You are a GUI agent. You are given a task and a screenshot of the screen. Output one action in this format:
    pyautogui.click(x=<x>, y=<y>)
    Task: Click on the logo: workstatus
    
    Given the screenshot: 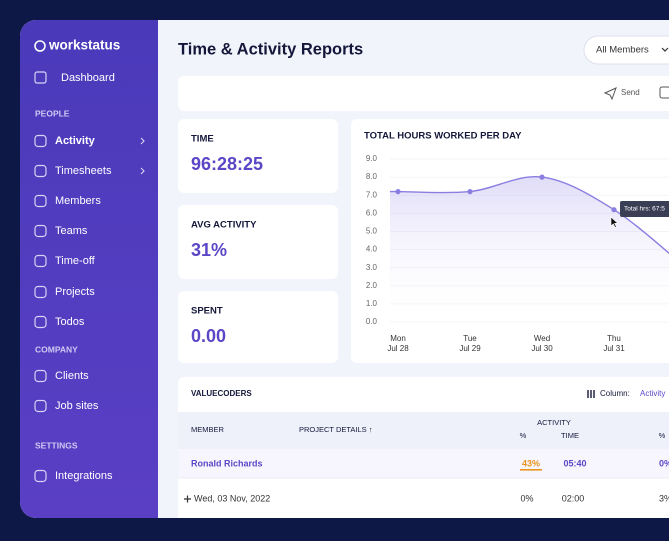 What is the action you would take?
    pyautogui.click(x=84, y=45)
    